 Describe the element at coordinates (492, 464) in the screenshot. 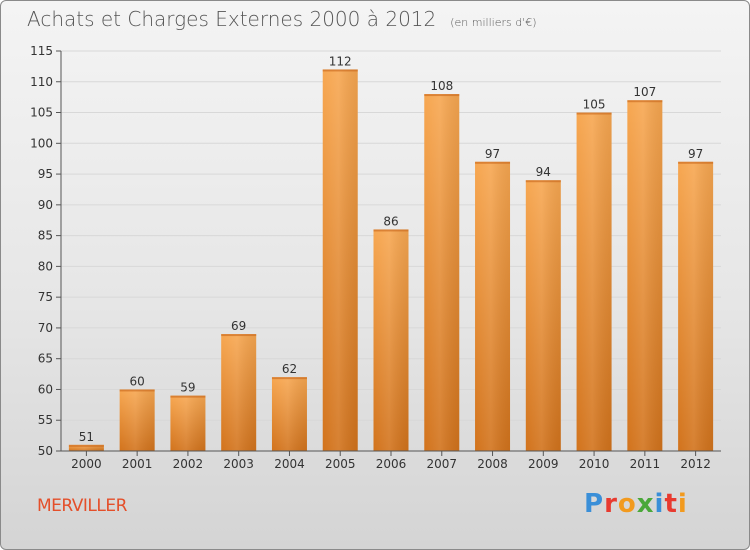

I see `x-tick-label-2008: 2008` at that location.